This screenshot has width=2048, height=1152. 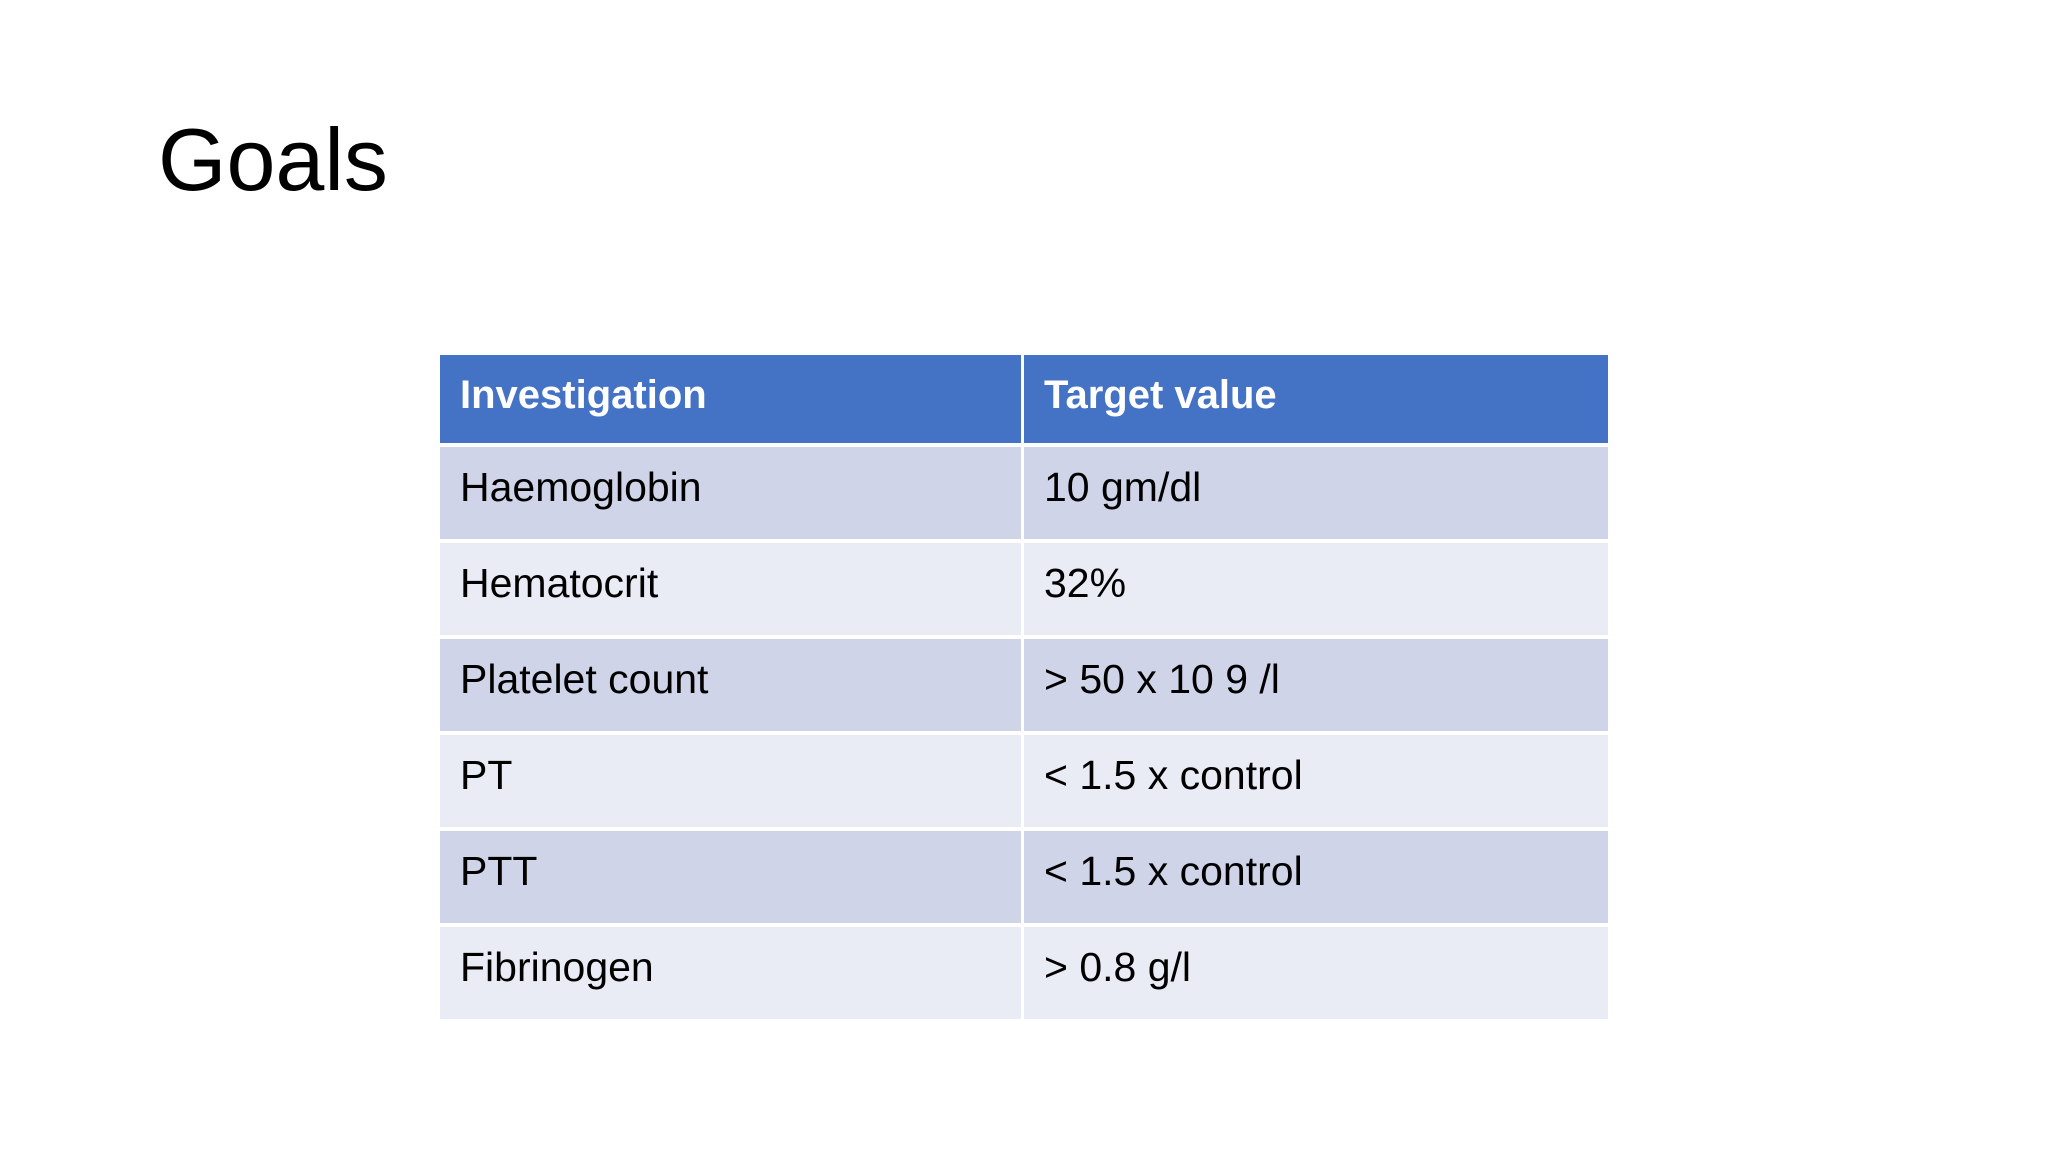 I want to click on table-row: Fibrinogen > 0.8 g/l, so click(x=1024, y=975).